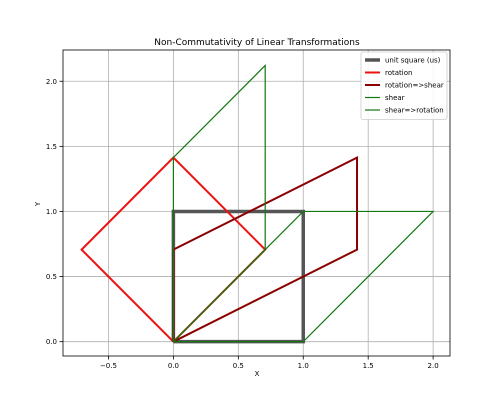 The height and width of the screenshot is (404, 500). Describe the element at coordinates (303, 366) in the screenshot. I see `x-tick-label: 1.0` at that location.